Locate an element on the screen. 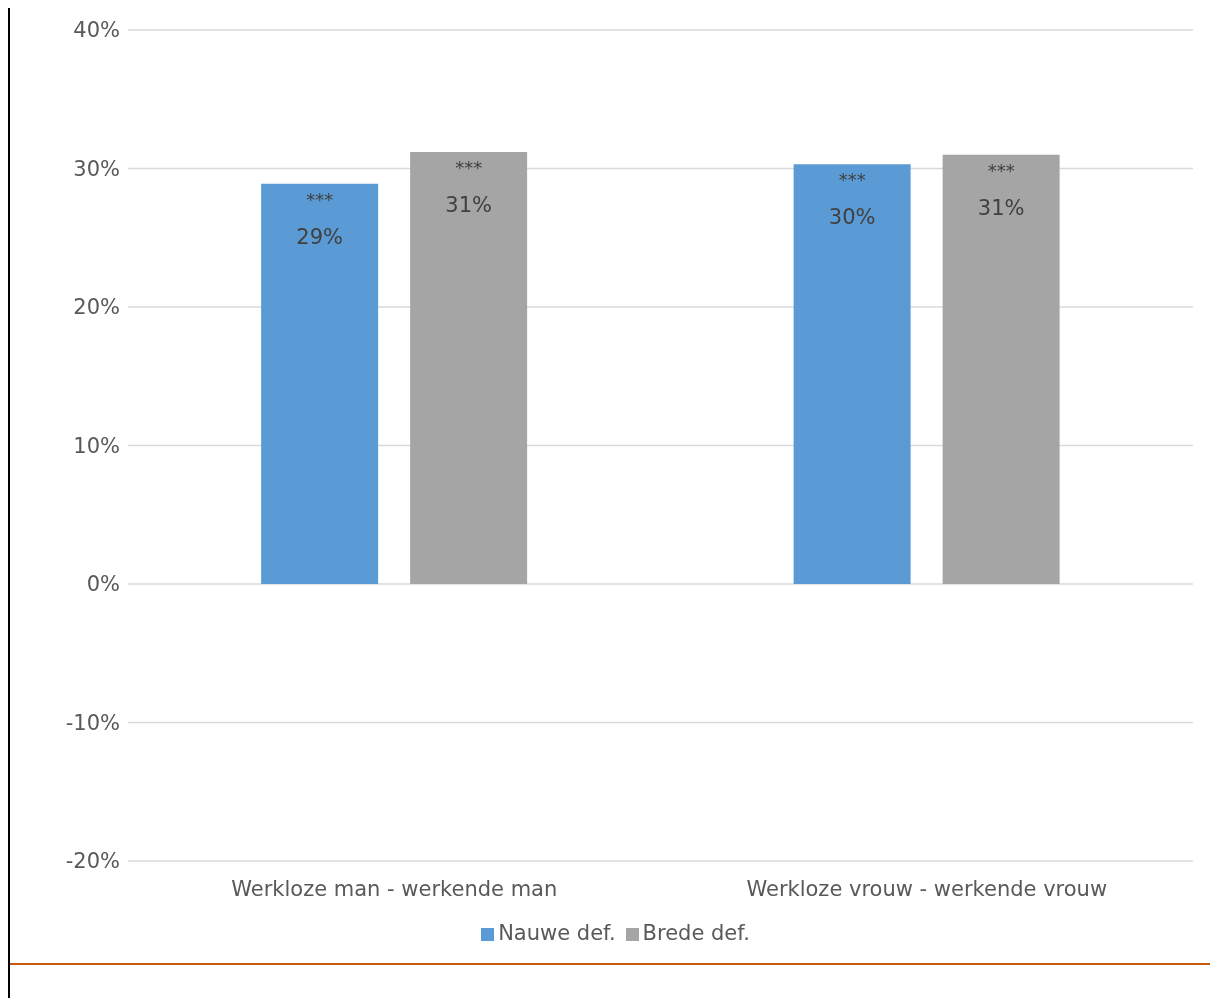  legend-label: Nauwe def. is located at coordinates (557, 933).